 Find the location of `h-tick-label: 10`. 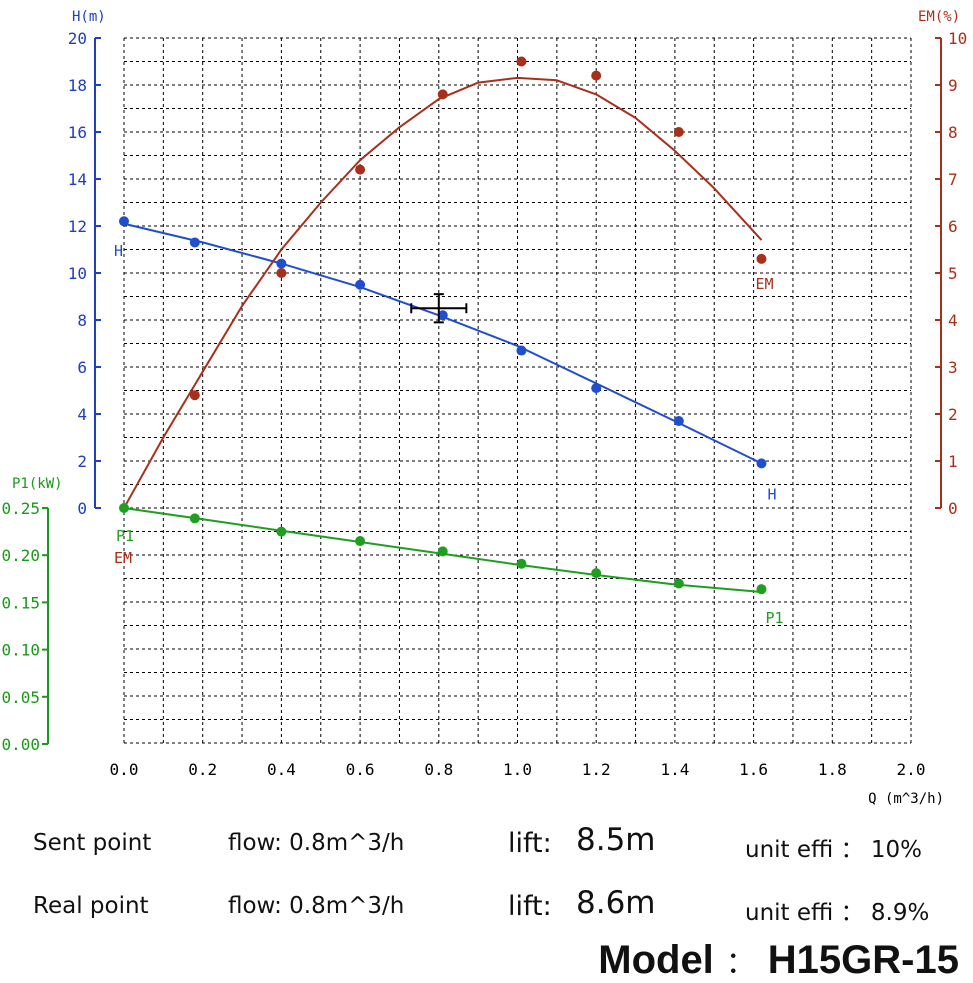

h-tick-label: 10 is located at coordinates (77, 273).